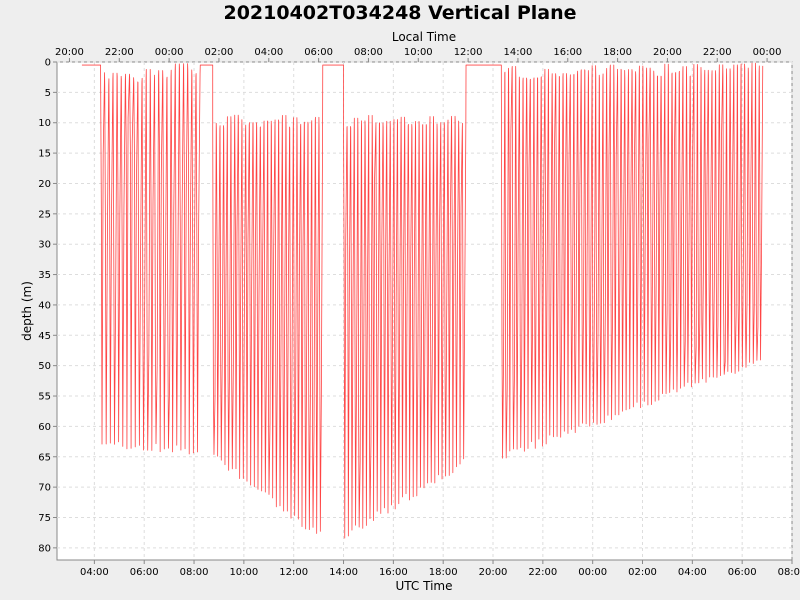 This screenshot has width=800, height=600. What do you see at coordinates (44, 184) in the screenshot?
I see `y-tick-label: 20` at bounding box center [44, 184].